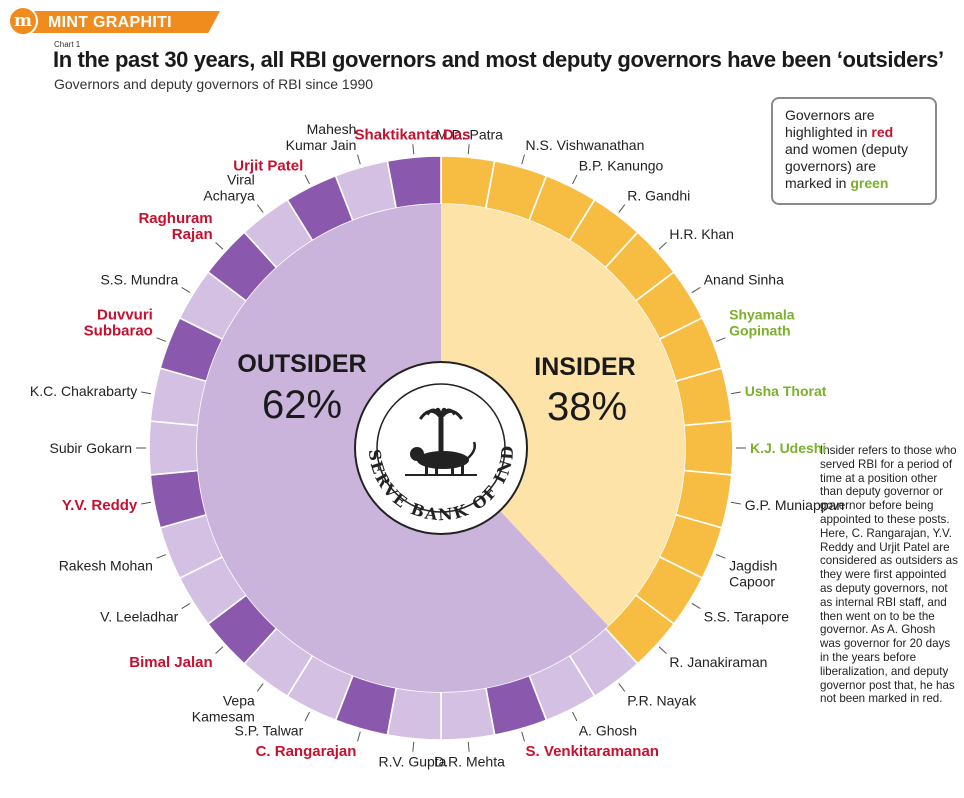 The width and height of the screenshot is (964, 798). Describe the element at coordinates (321, 137) in the screenshot. I see `person-label: Mahesh Kumar Jain` at that location.